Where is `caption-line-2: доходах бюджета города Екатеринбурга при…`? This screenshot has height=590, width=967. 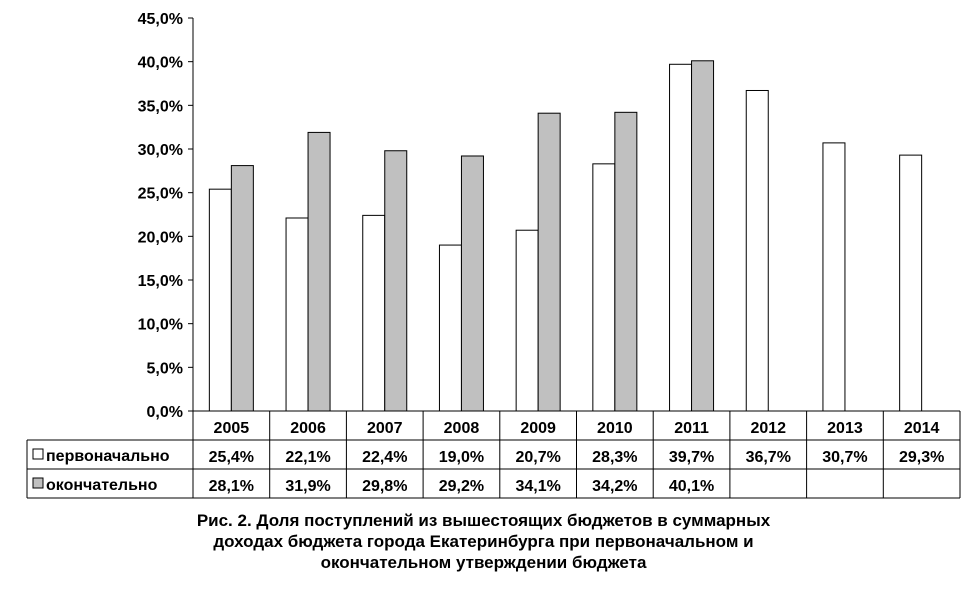 caption-line-2: доходах бюджета города Екатеринбурга при… is located at coordinates (483, 541).